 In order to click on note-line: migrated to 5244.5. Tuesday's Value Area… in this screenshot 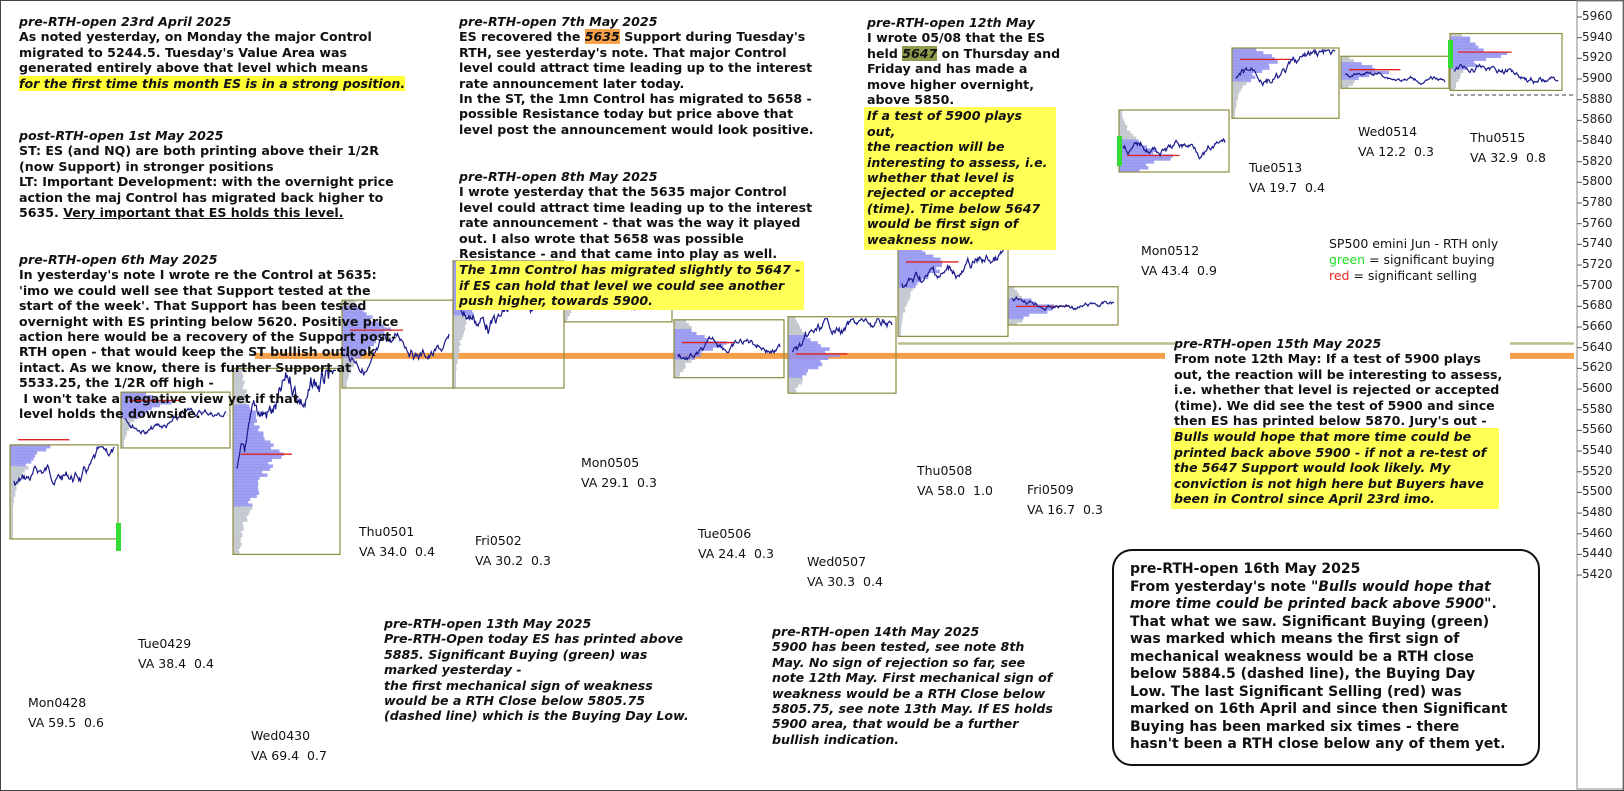, I will do `click(183, 52)`.